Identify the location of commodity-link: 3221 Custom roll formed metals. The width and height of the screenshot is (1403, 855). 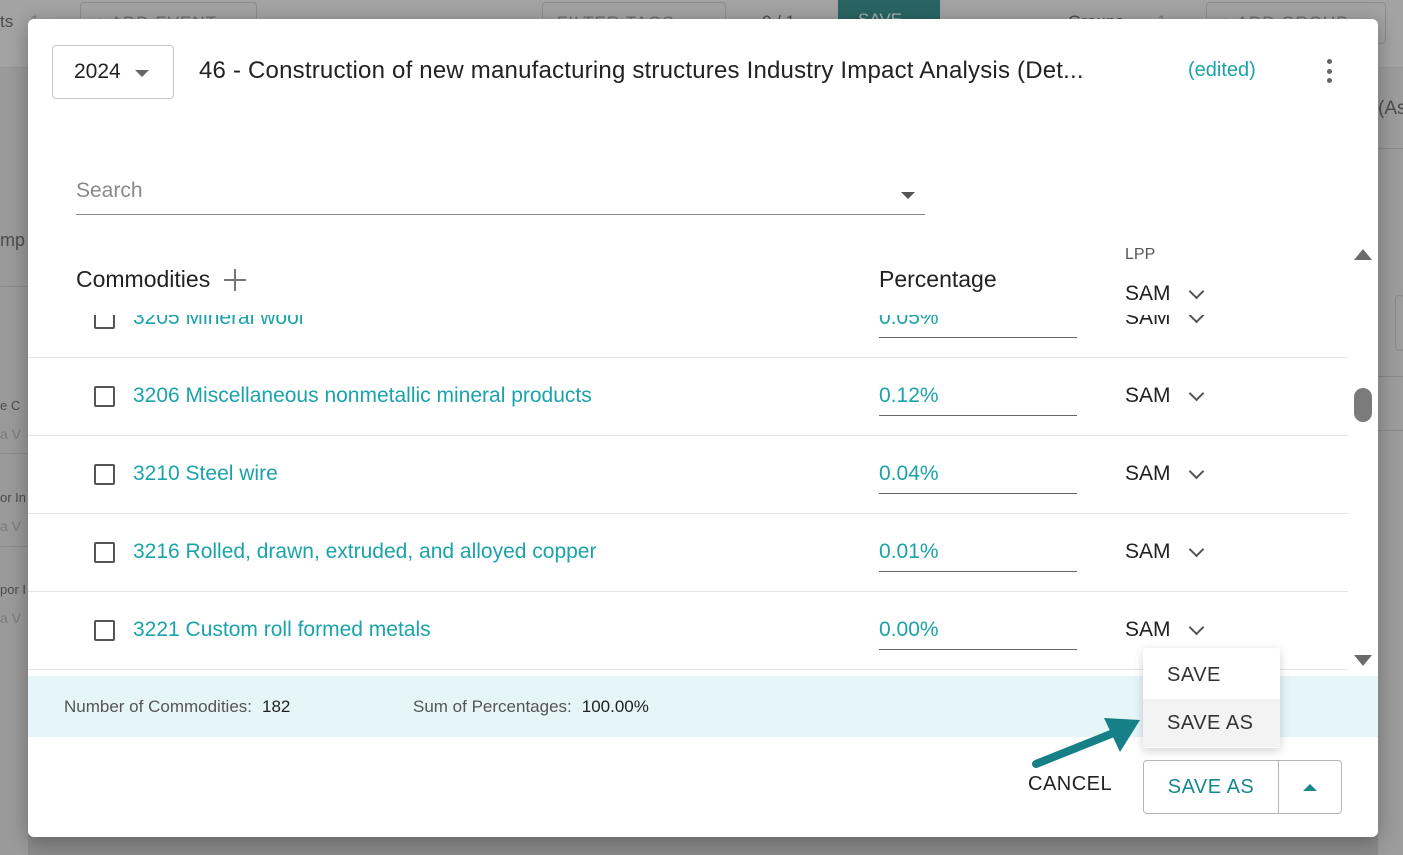
(282, 629).